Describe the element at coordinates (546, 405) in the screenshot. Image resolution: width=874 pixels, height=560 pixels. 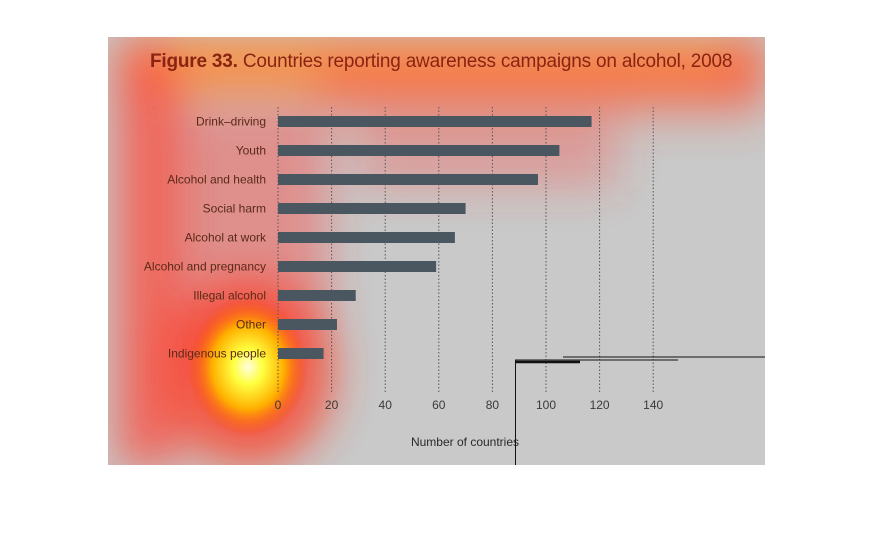
I see `x-tick-label: 100` at that location.